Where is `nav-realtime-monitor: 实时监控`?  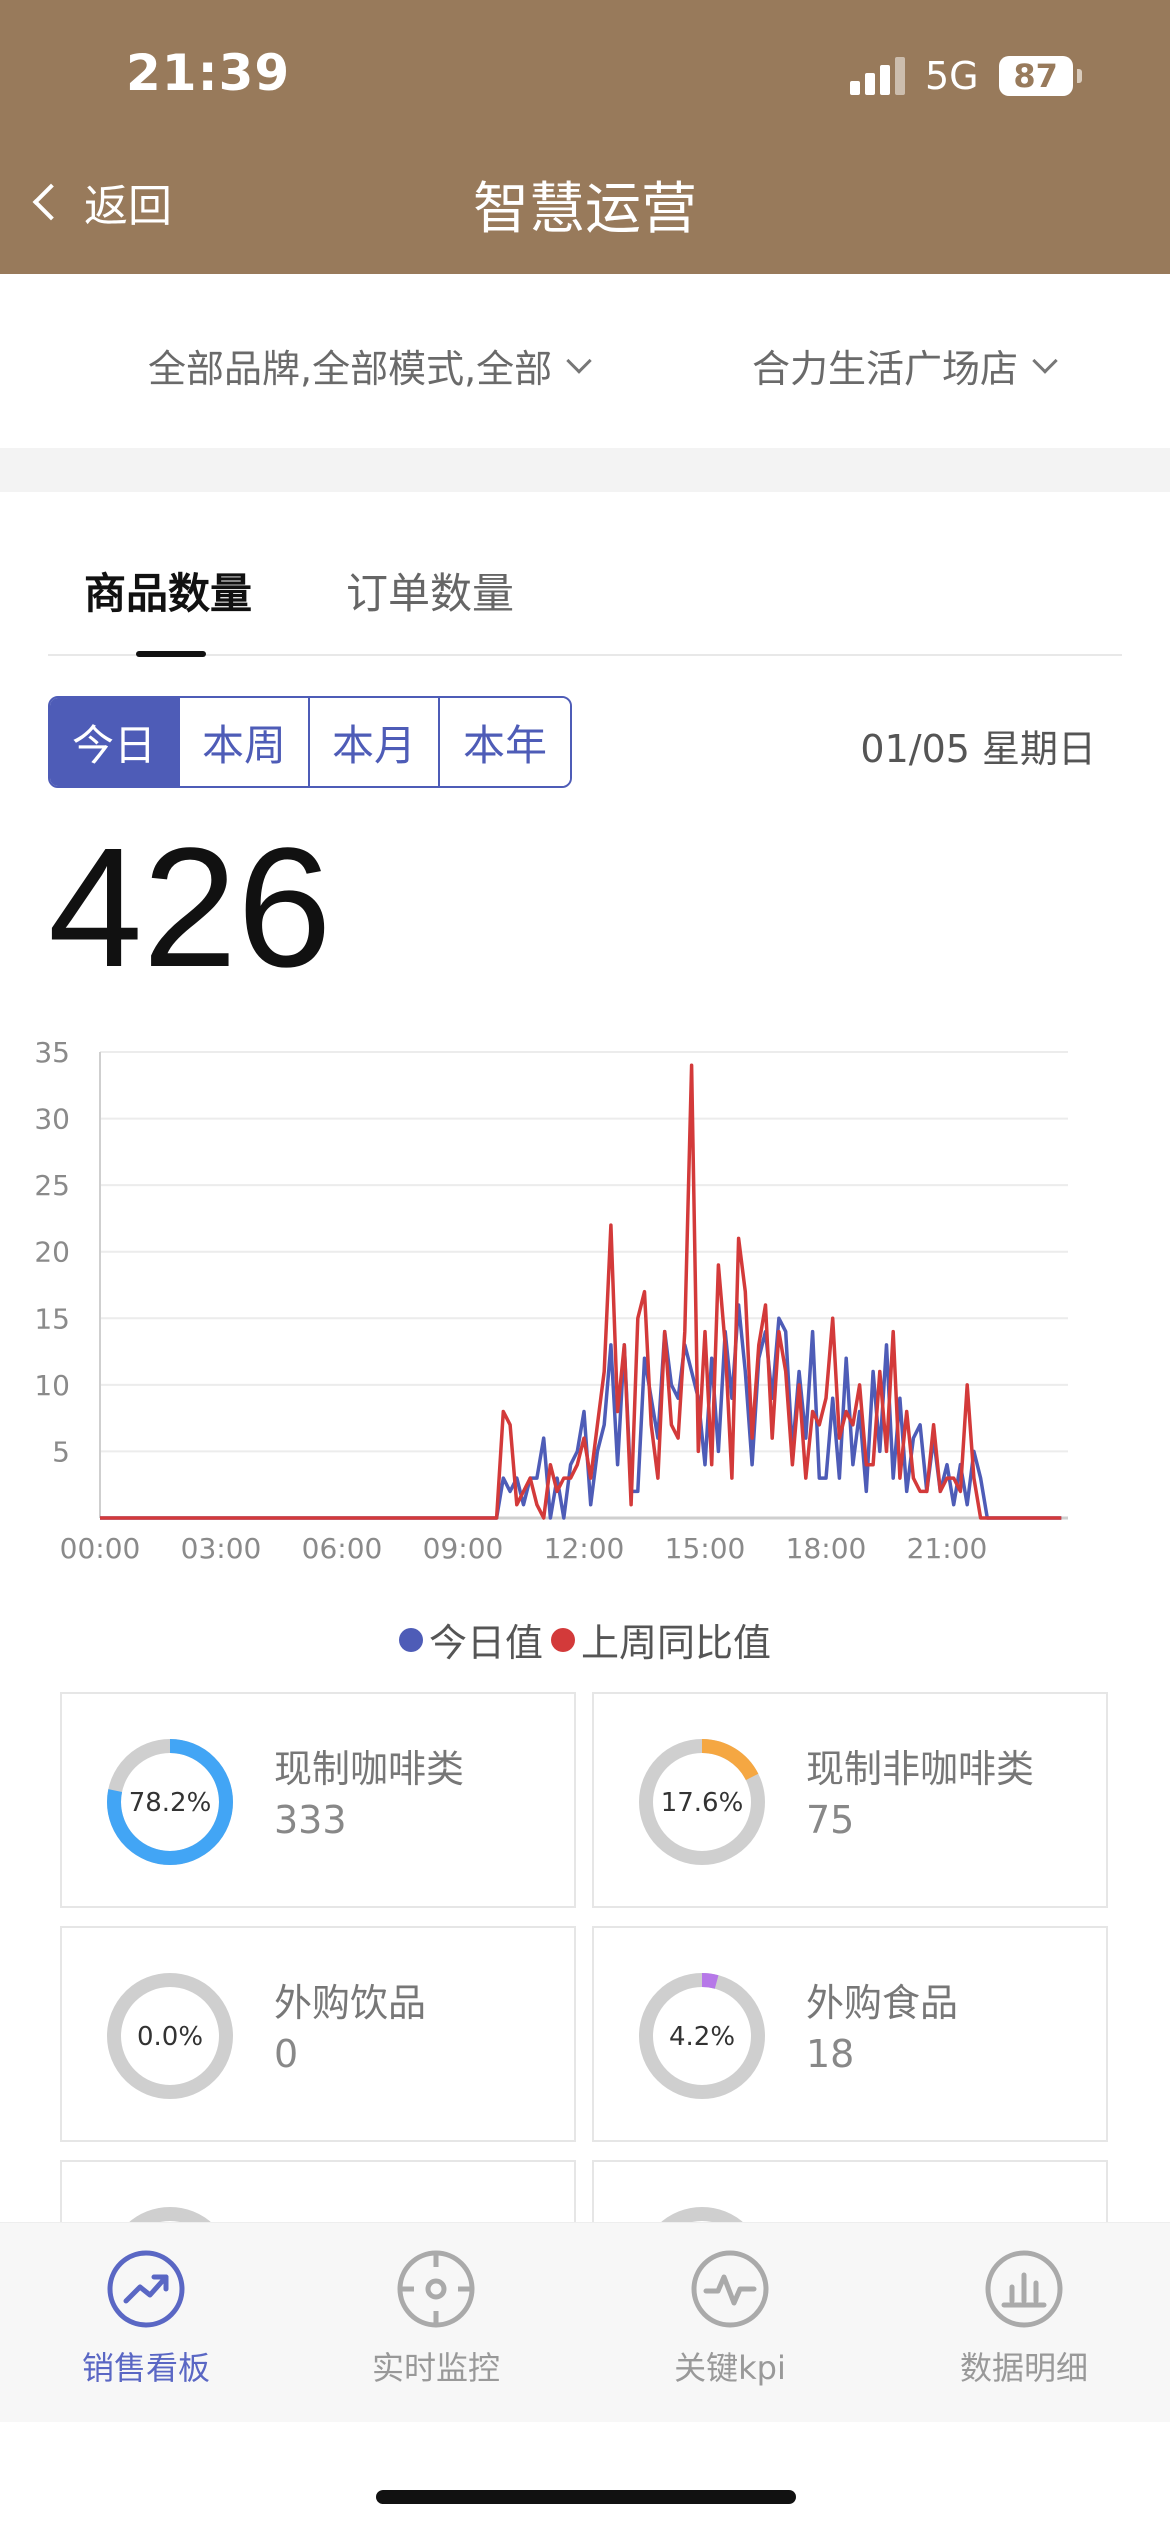 nav-realtime-monitor: 实时监控 is located at coordinates (436, 2319).